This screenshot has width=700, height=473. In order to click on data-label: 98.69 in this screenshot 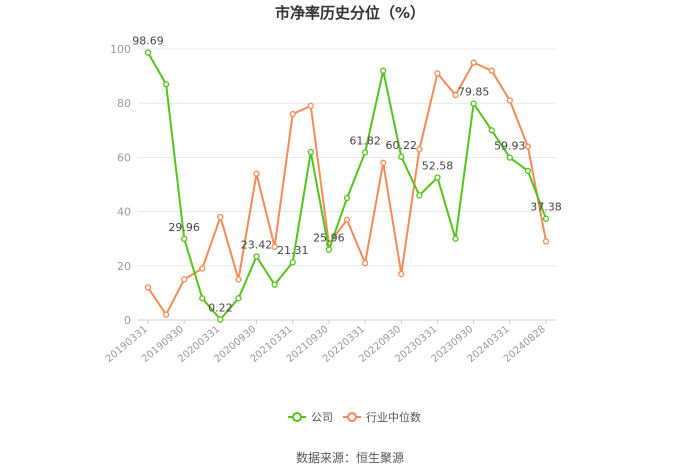, I will do `click(148, 41)`.